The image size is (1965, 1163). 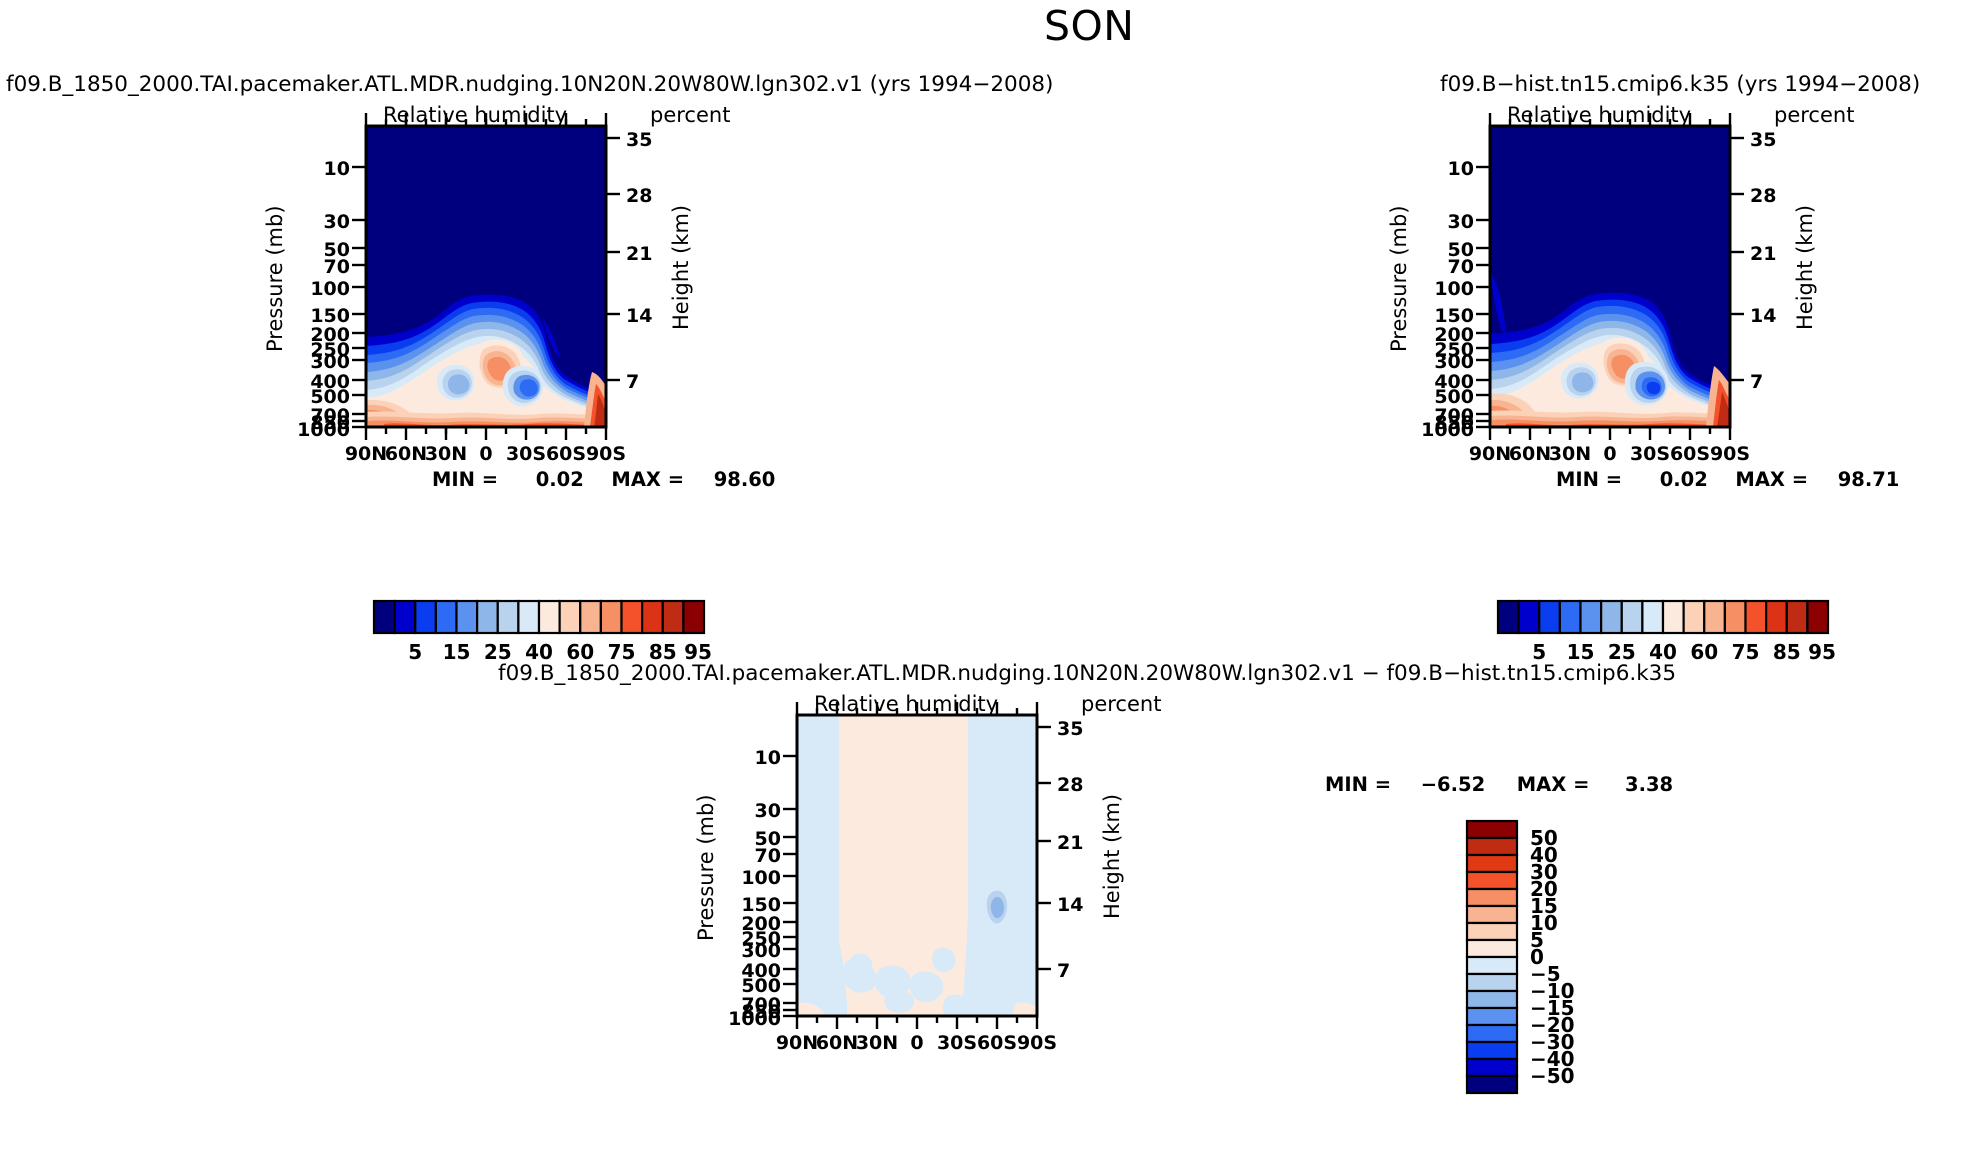 What do you see at coordinates (1454, 362) in the screenshot?
I see `ptick-300: 300` at bounding box center [1454, 362].